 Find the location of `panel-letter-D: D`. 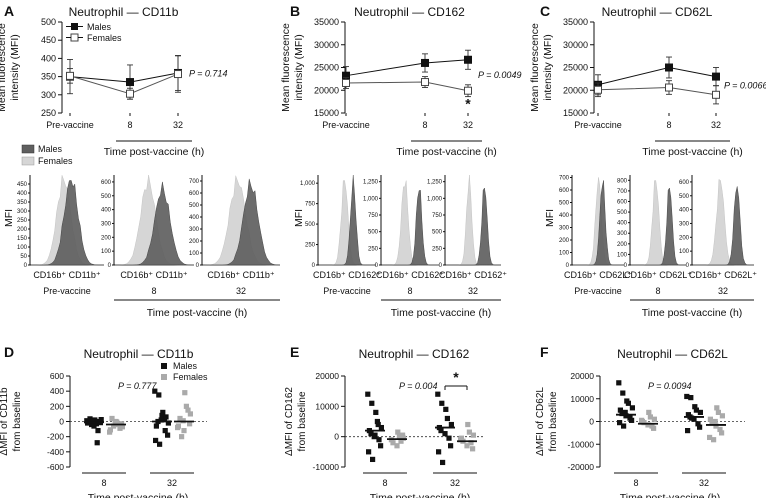

panel-letter-D: D is located at coordinates (9, 352).